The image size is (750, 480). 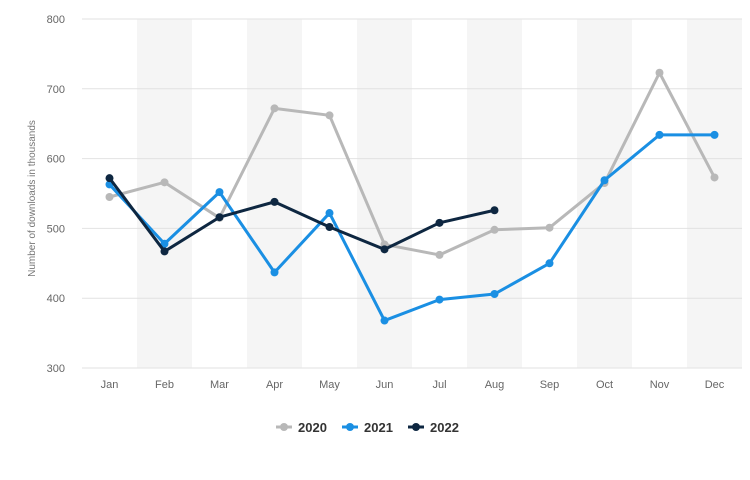 I want to click on series-line-2022, so click(x=301, y=215).